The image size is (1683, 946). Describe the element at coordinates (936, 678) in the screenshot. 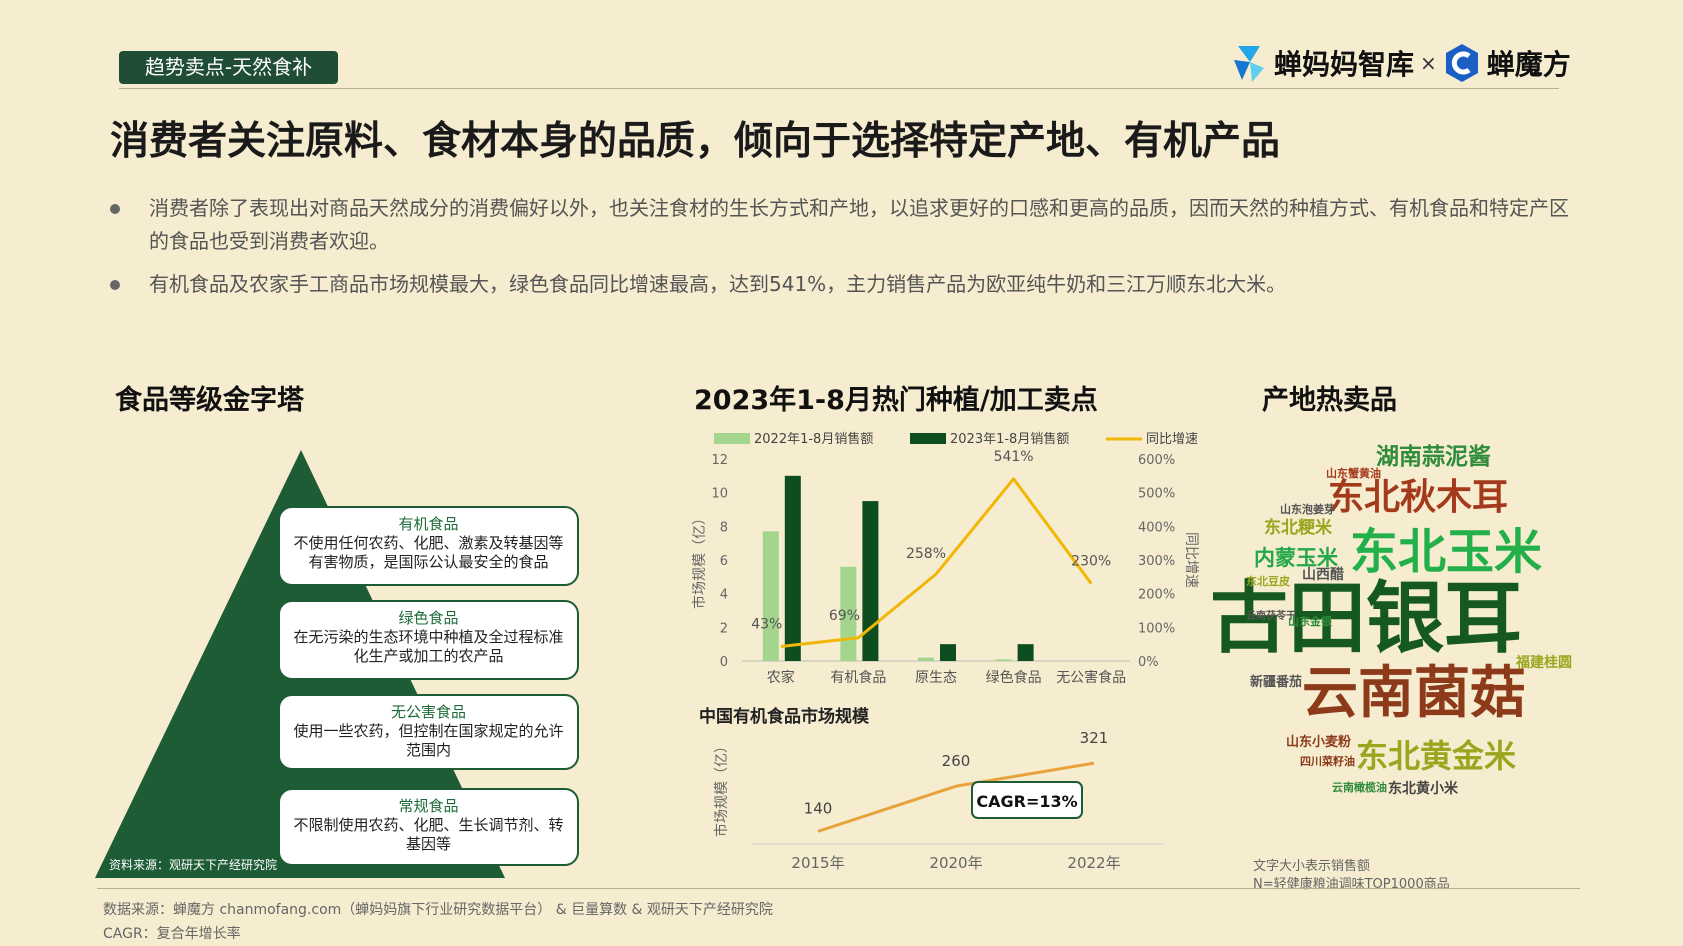

I see `x-tick-label: 原生态` at that location.